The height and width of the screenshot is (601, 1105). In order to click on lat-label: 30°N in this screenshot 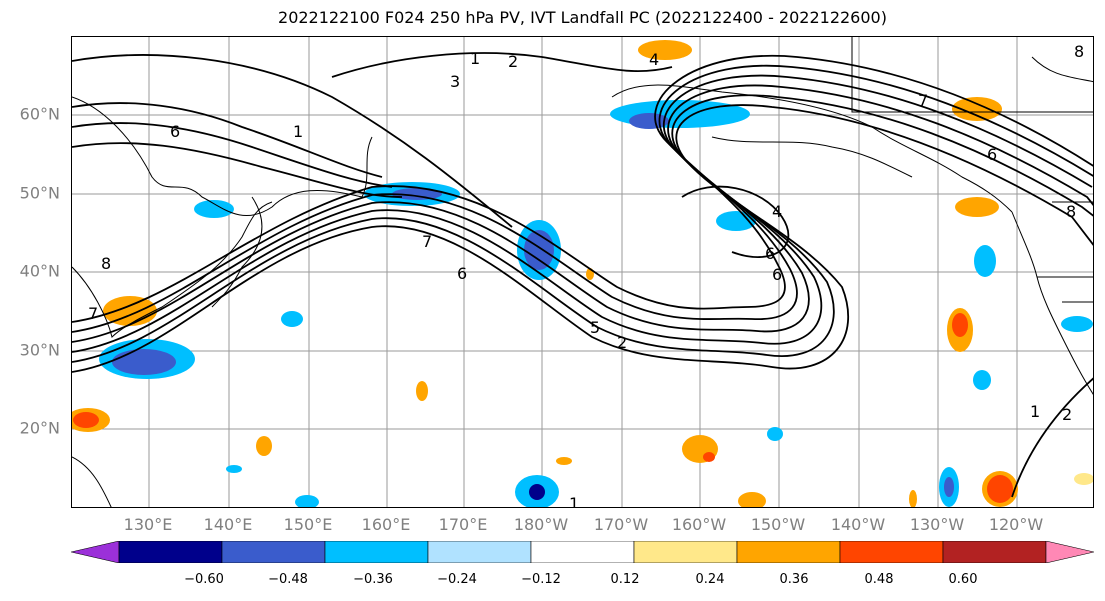, I will do `click(39, 350)`.